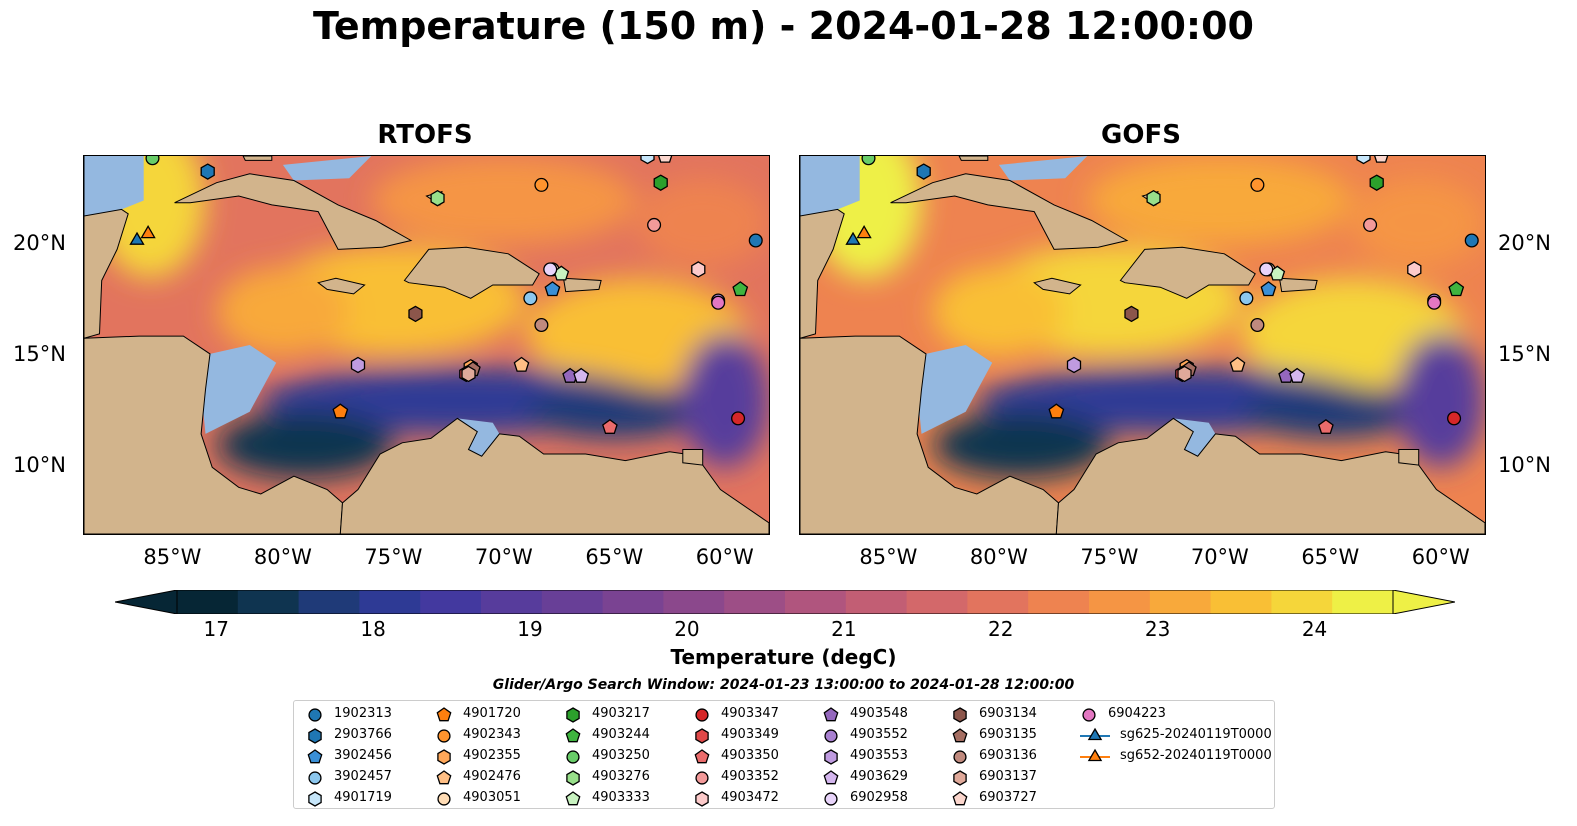 The image size is (1577, 826). I want to click on shelf-mosquito-bank, so click(239, 389).